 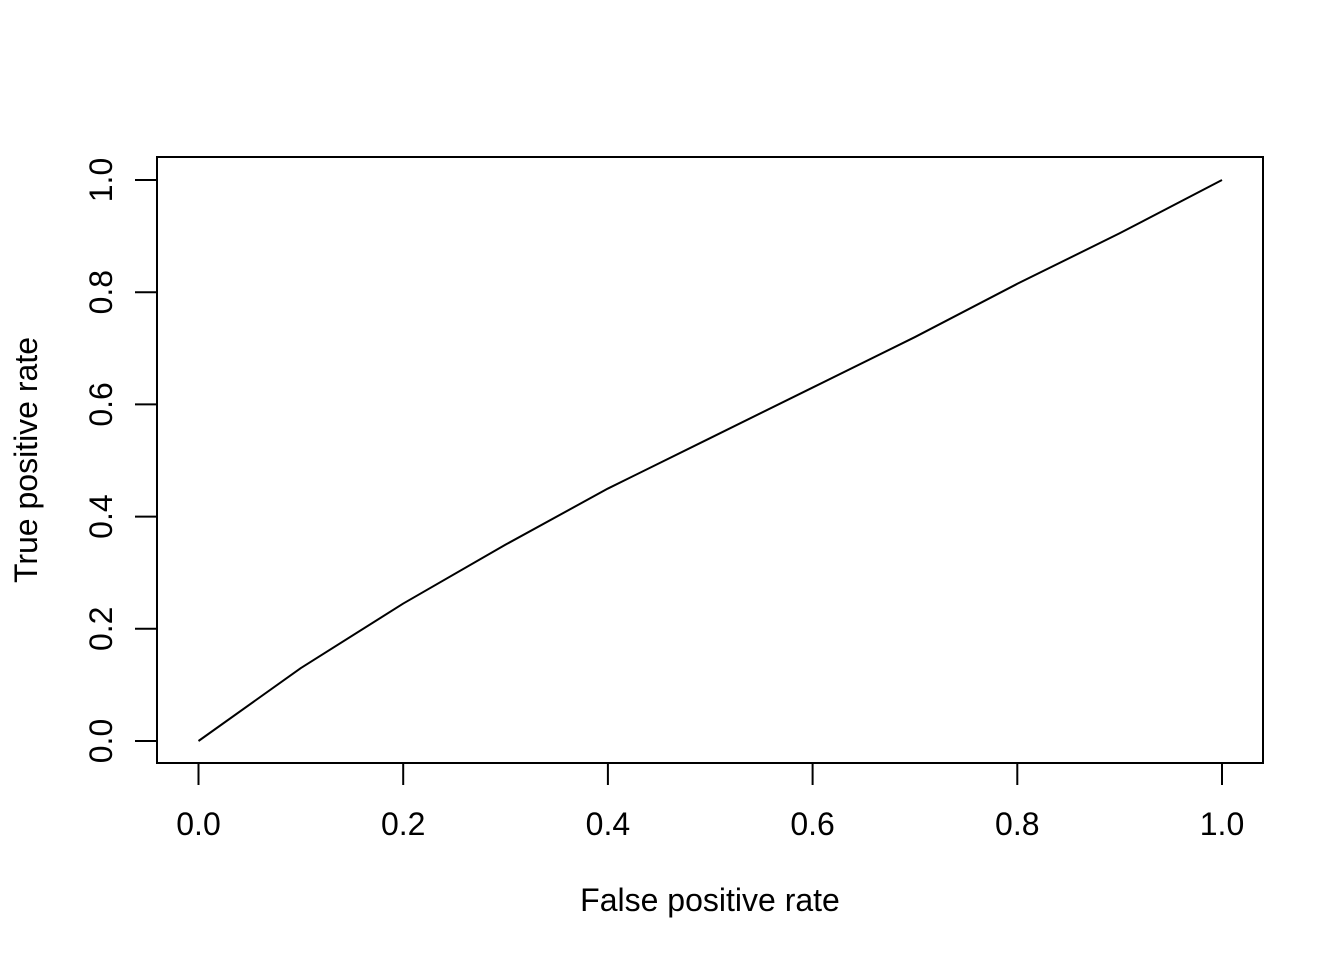 What do you see at coordinates (120, 460) in the screenshot?
I see `y-axis: 0.0 0.2 0.4 0.6 0.8 1.0` at bounding box center [120, 460].